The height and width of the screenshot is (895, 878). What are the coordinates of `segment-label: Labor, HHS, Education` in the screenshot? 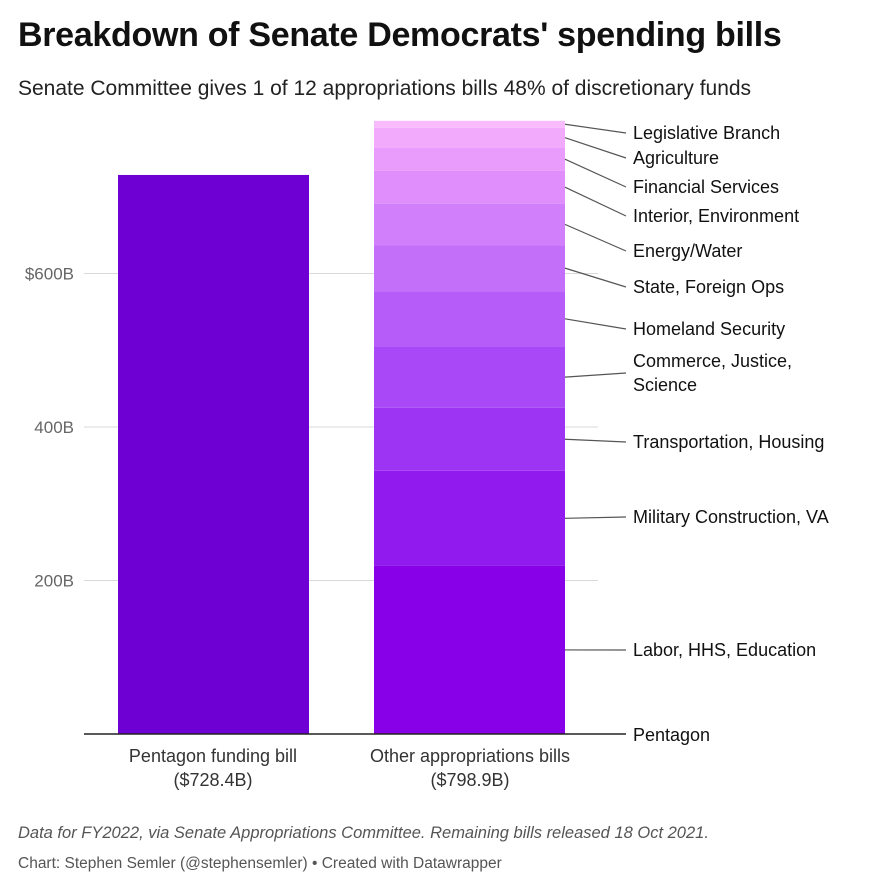 It's located at (724, 650).